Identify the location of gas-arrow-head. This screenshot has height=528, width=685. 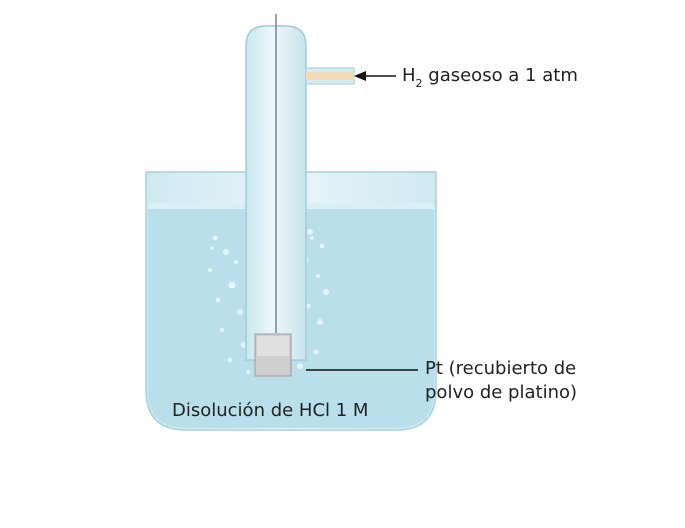
(360, 76).